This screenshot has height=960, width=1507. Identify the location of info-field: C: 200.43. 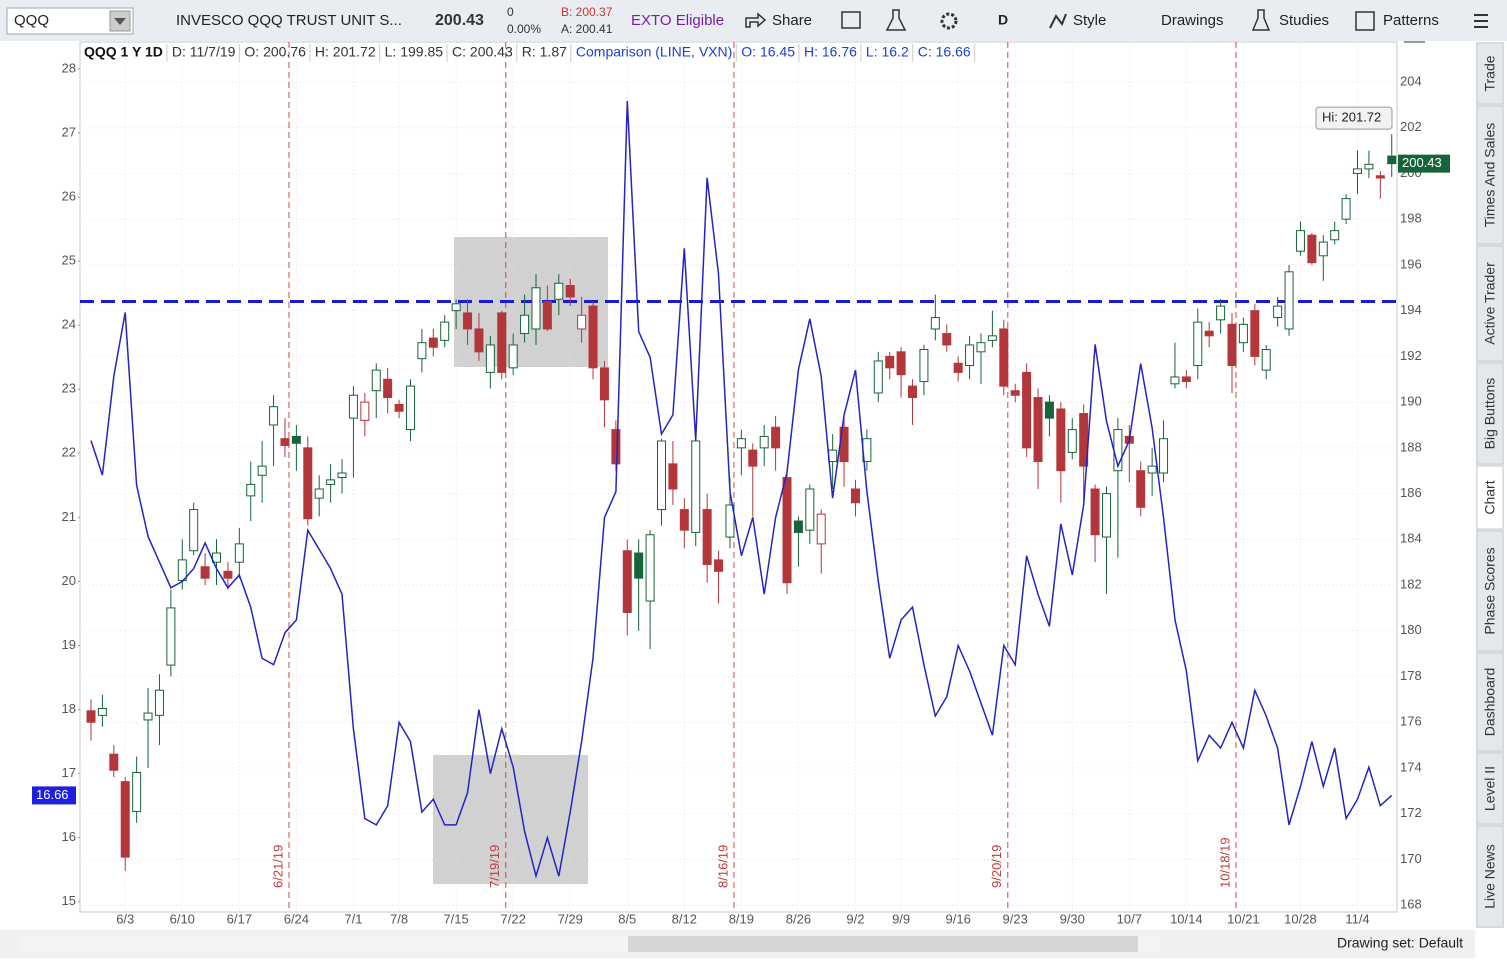
(482, 52).